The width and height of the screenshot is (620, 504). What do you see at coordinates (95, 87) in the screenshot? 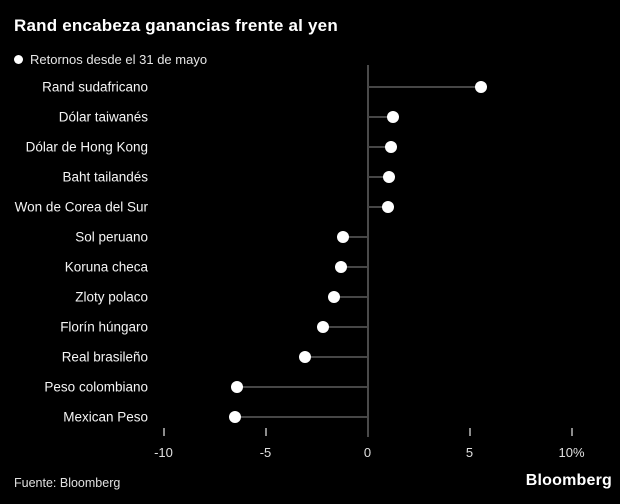
I see `category-label: Rand sudafricano` at bounding box center [95, 87].